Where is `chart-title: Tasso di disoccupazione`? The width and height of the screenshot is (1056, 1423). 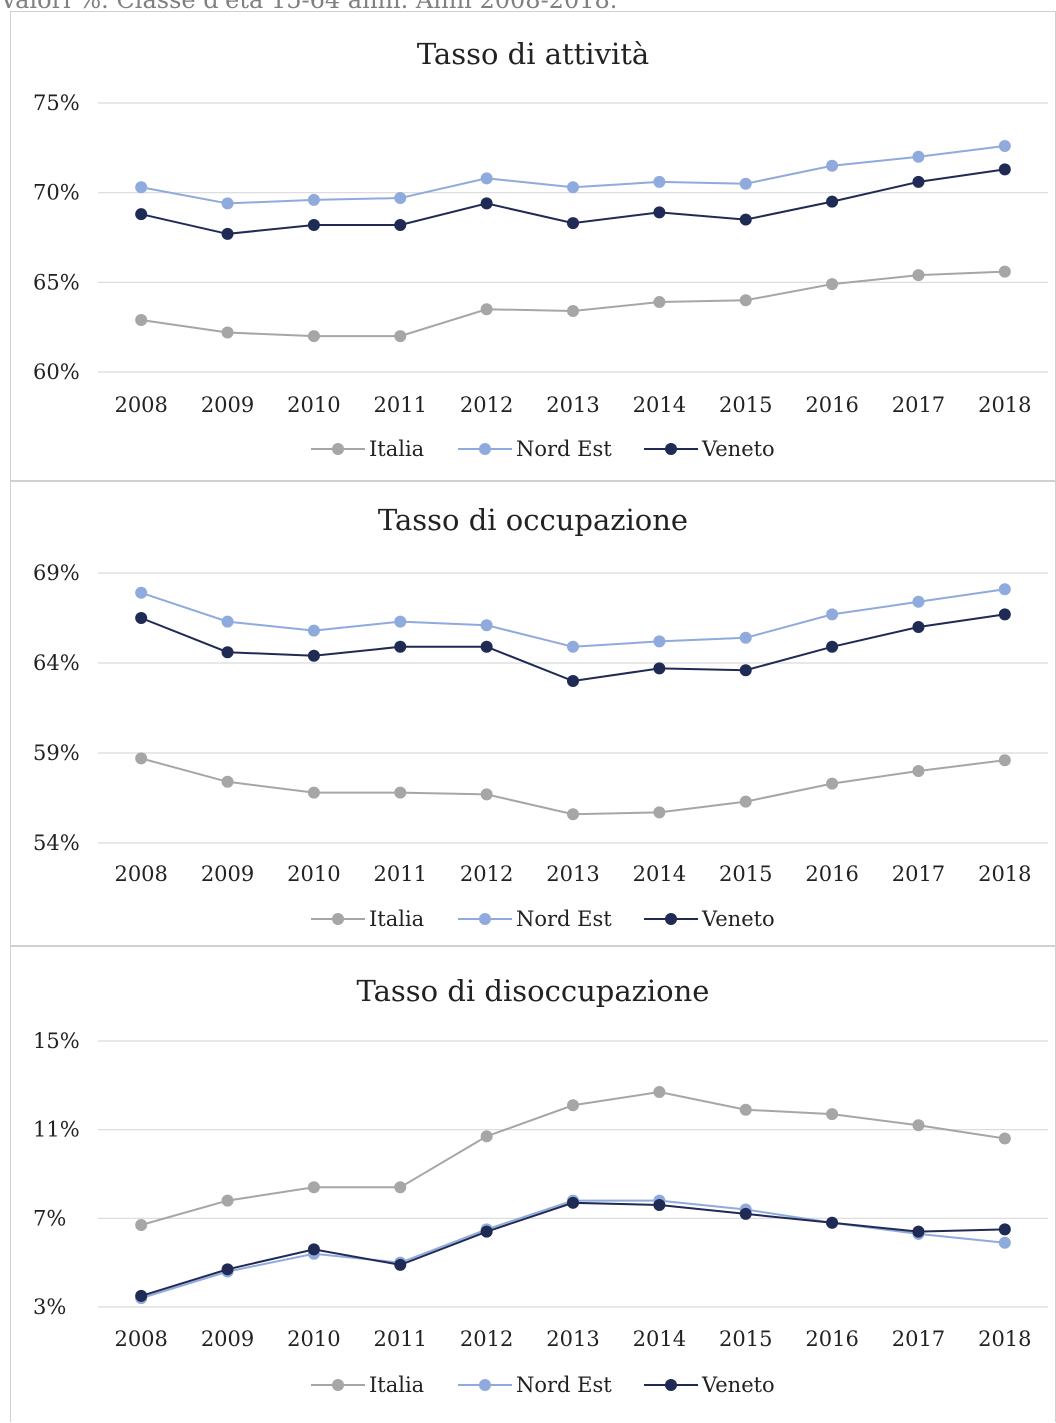
chart-title: Tasso di disoccupazione is located at coordinates (533, 991).